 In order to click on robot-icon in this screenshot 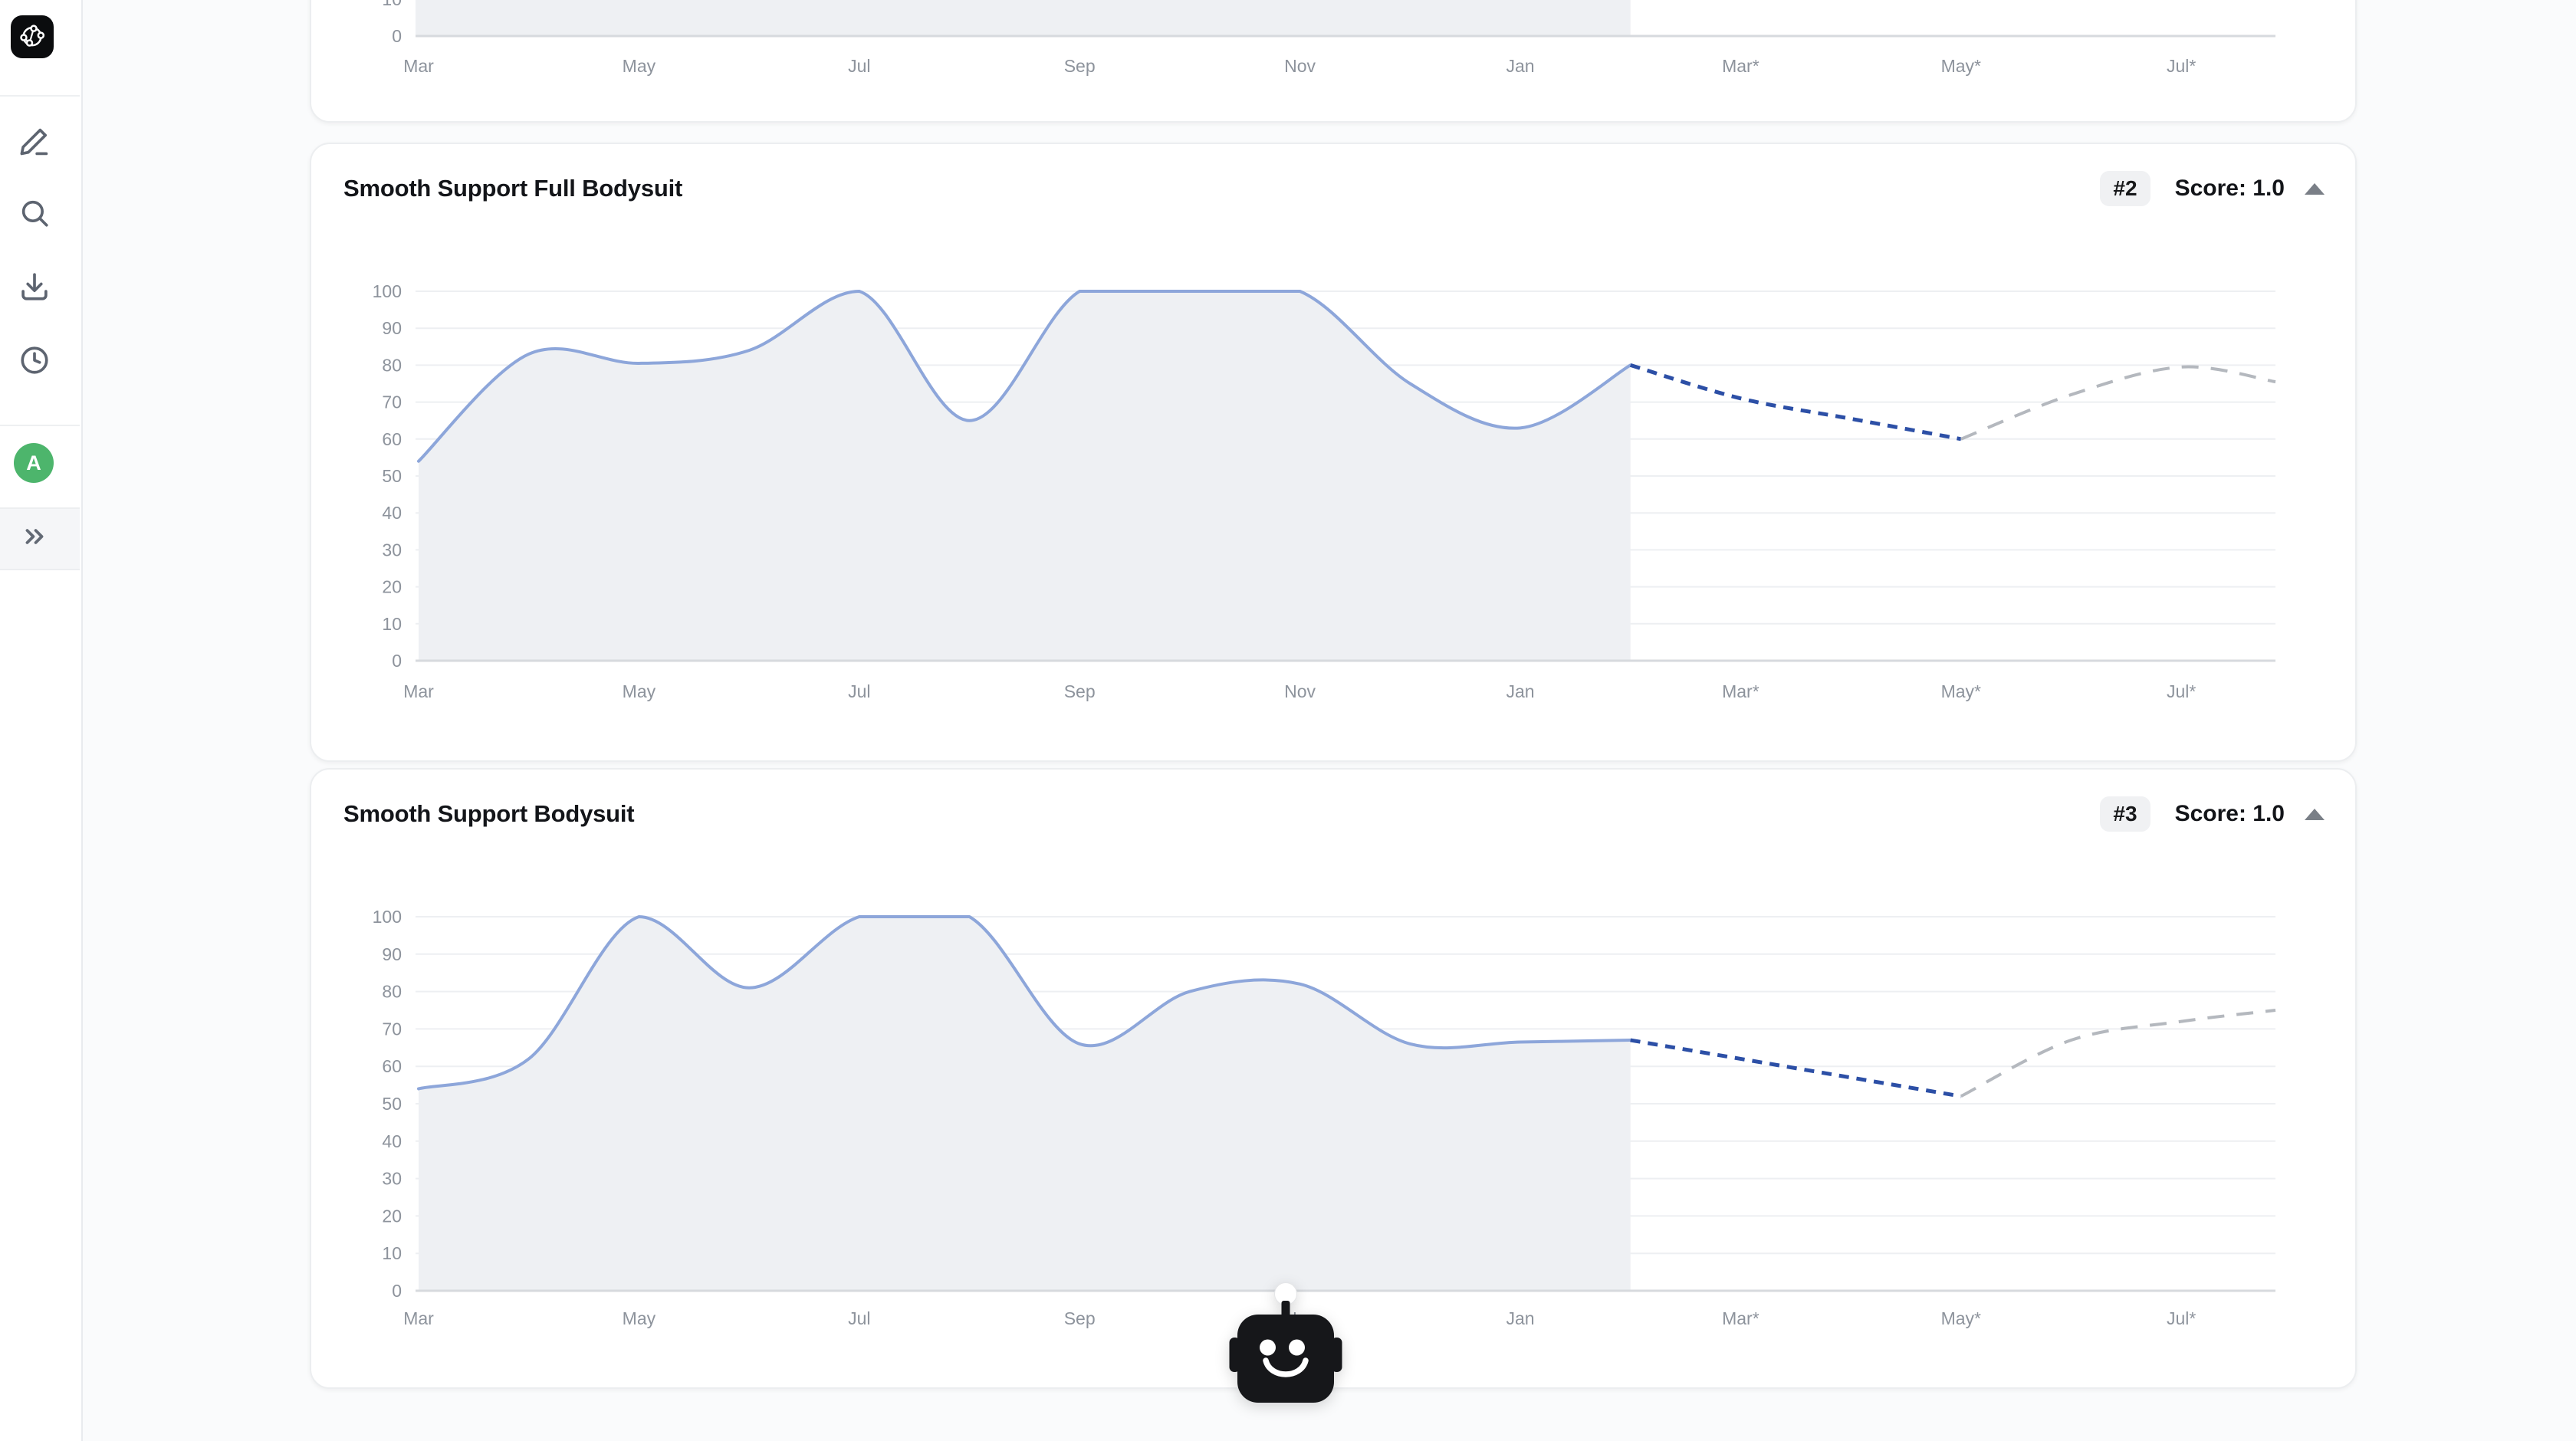, I will do `click(1286, 1343)`.